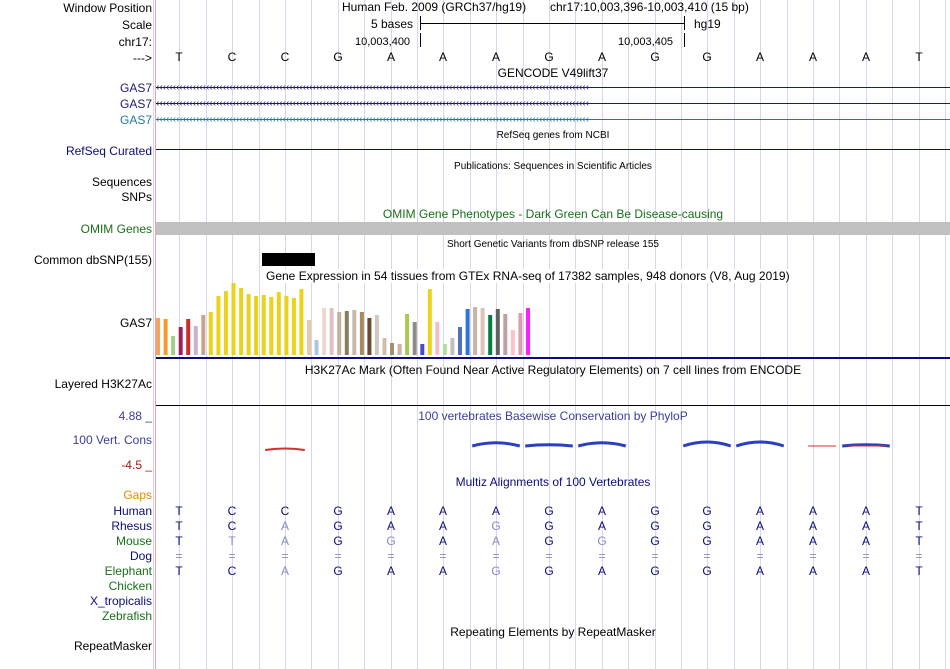 The height and width of the screenshot is (669, 950). What do you see at coordinates (919, 57) in the screenshot?
I see `reference-base: T` at bounding box center [919, 57].